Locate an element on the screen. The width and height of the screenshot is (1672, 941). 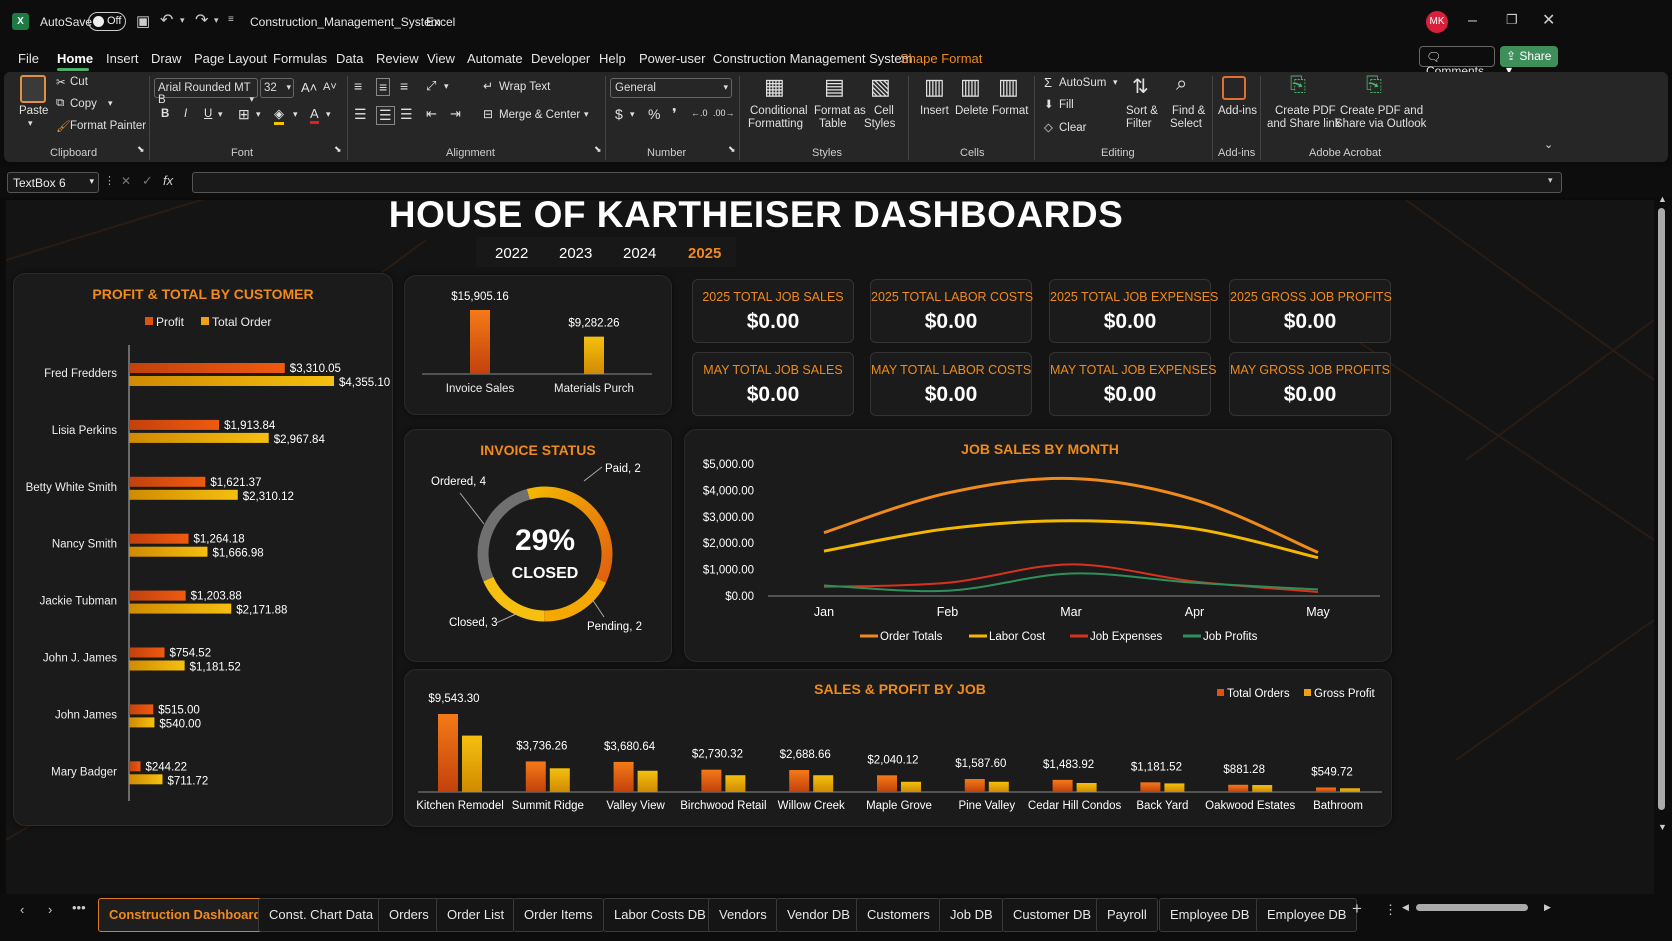
merge-dropdown-icon: ▾ is located at coordinates (586, 114).